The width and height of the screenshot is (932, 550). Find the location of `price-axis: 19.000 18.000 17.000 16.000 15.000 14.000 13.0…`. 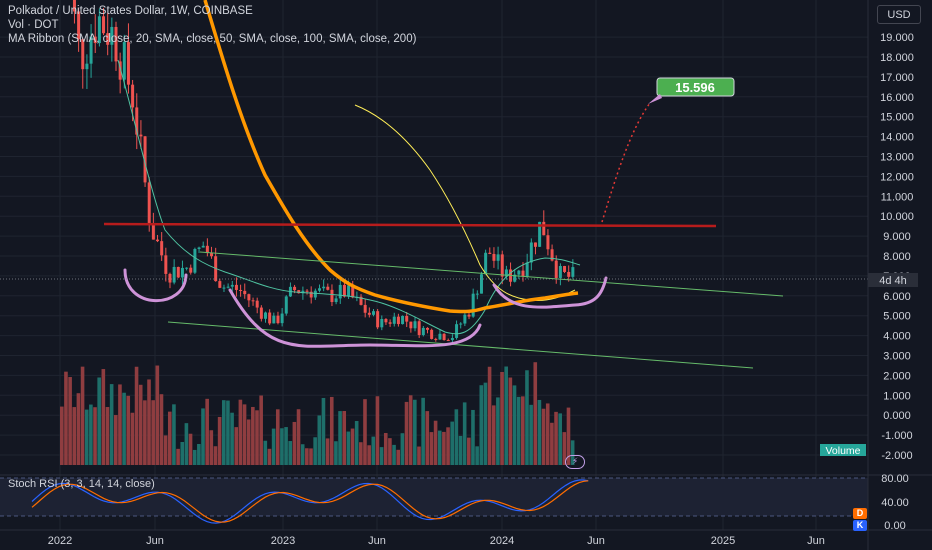

price-axis: 19.000 18.000 17.000 16.000 15.000 14.000 13.0… is located at coordinates (897, 247).